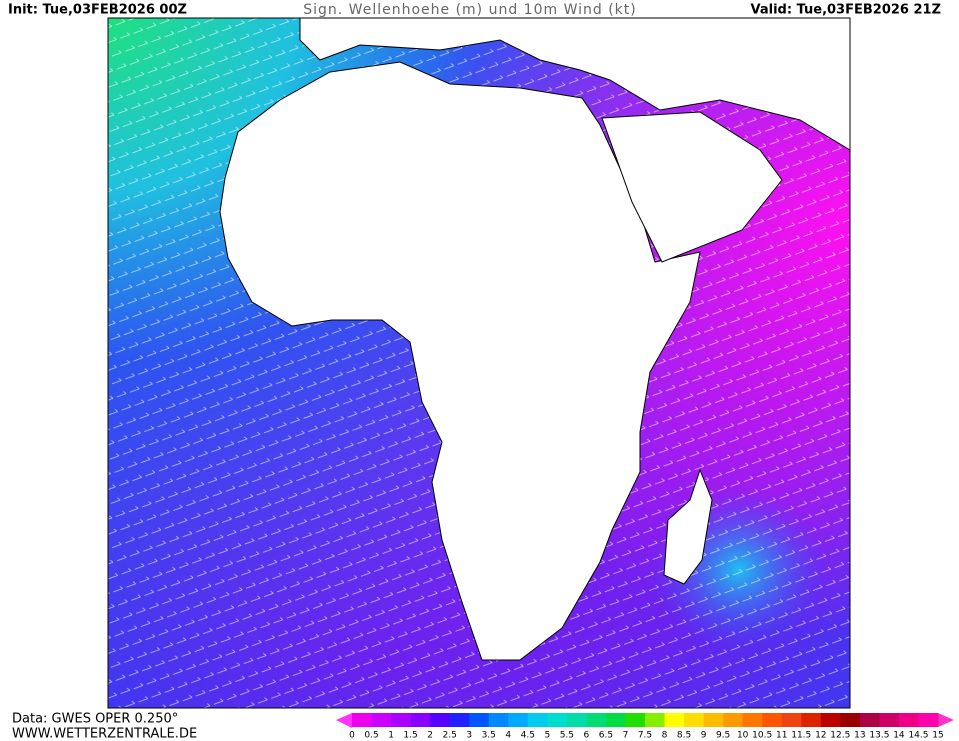 The height and width of the screenshot is (741, 959). What do you see at coordinates (469, 736) in the screenshot?
I see `colorbar-label: 3` at bounding box center [469, 736].